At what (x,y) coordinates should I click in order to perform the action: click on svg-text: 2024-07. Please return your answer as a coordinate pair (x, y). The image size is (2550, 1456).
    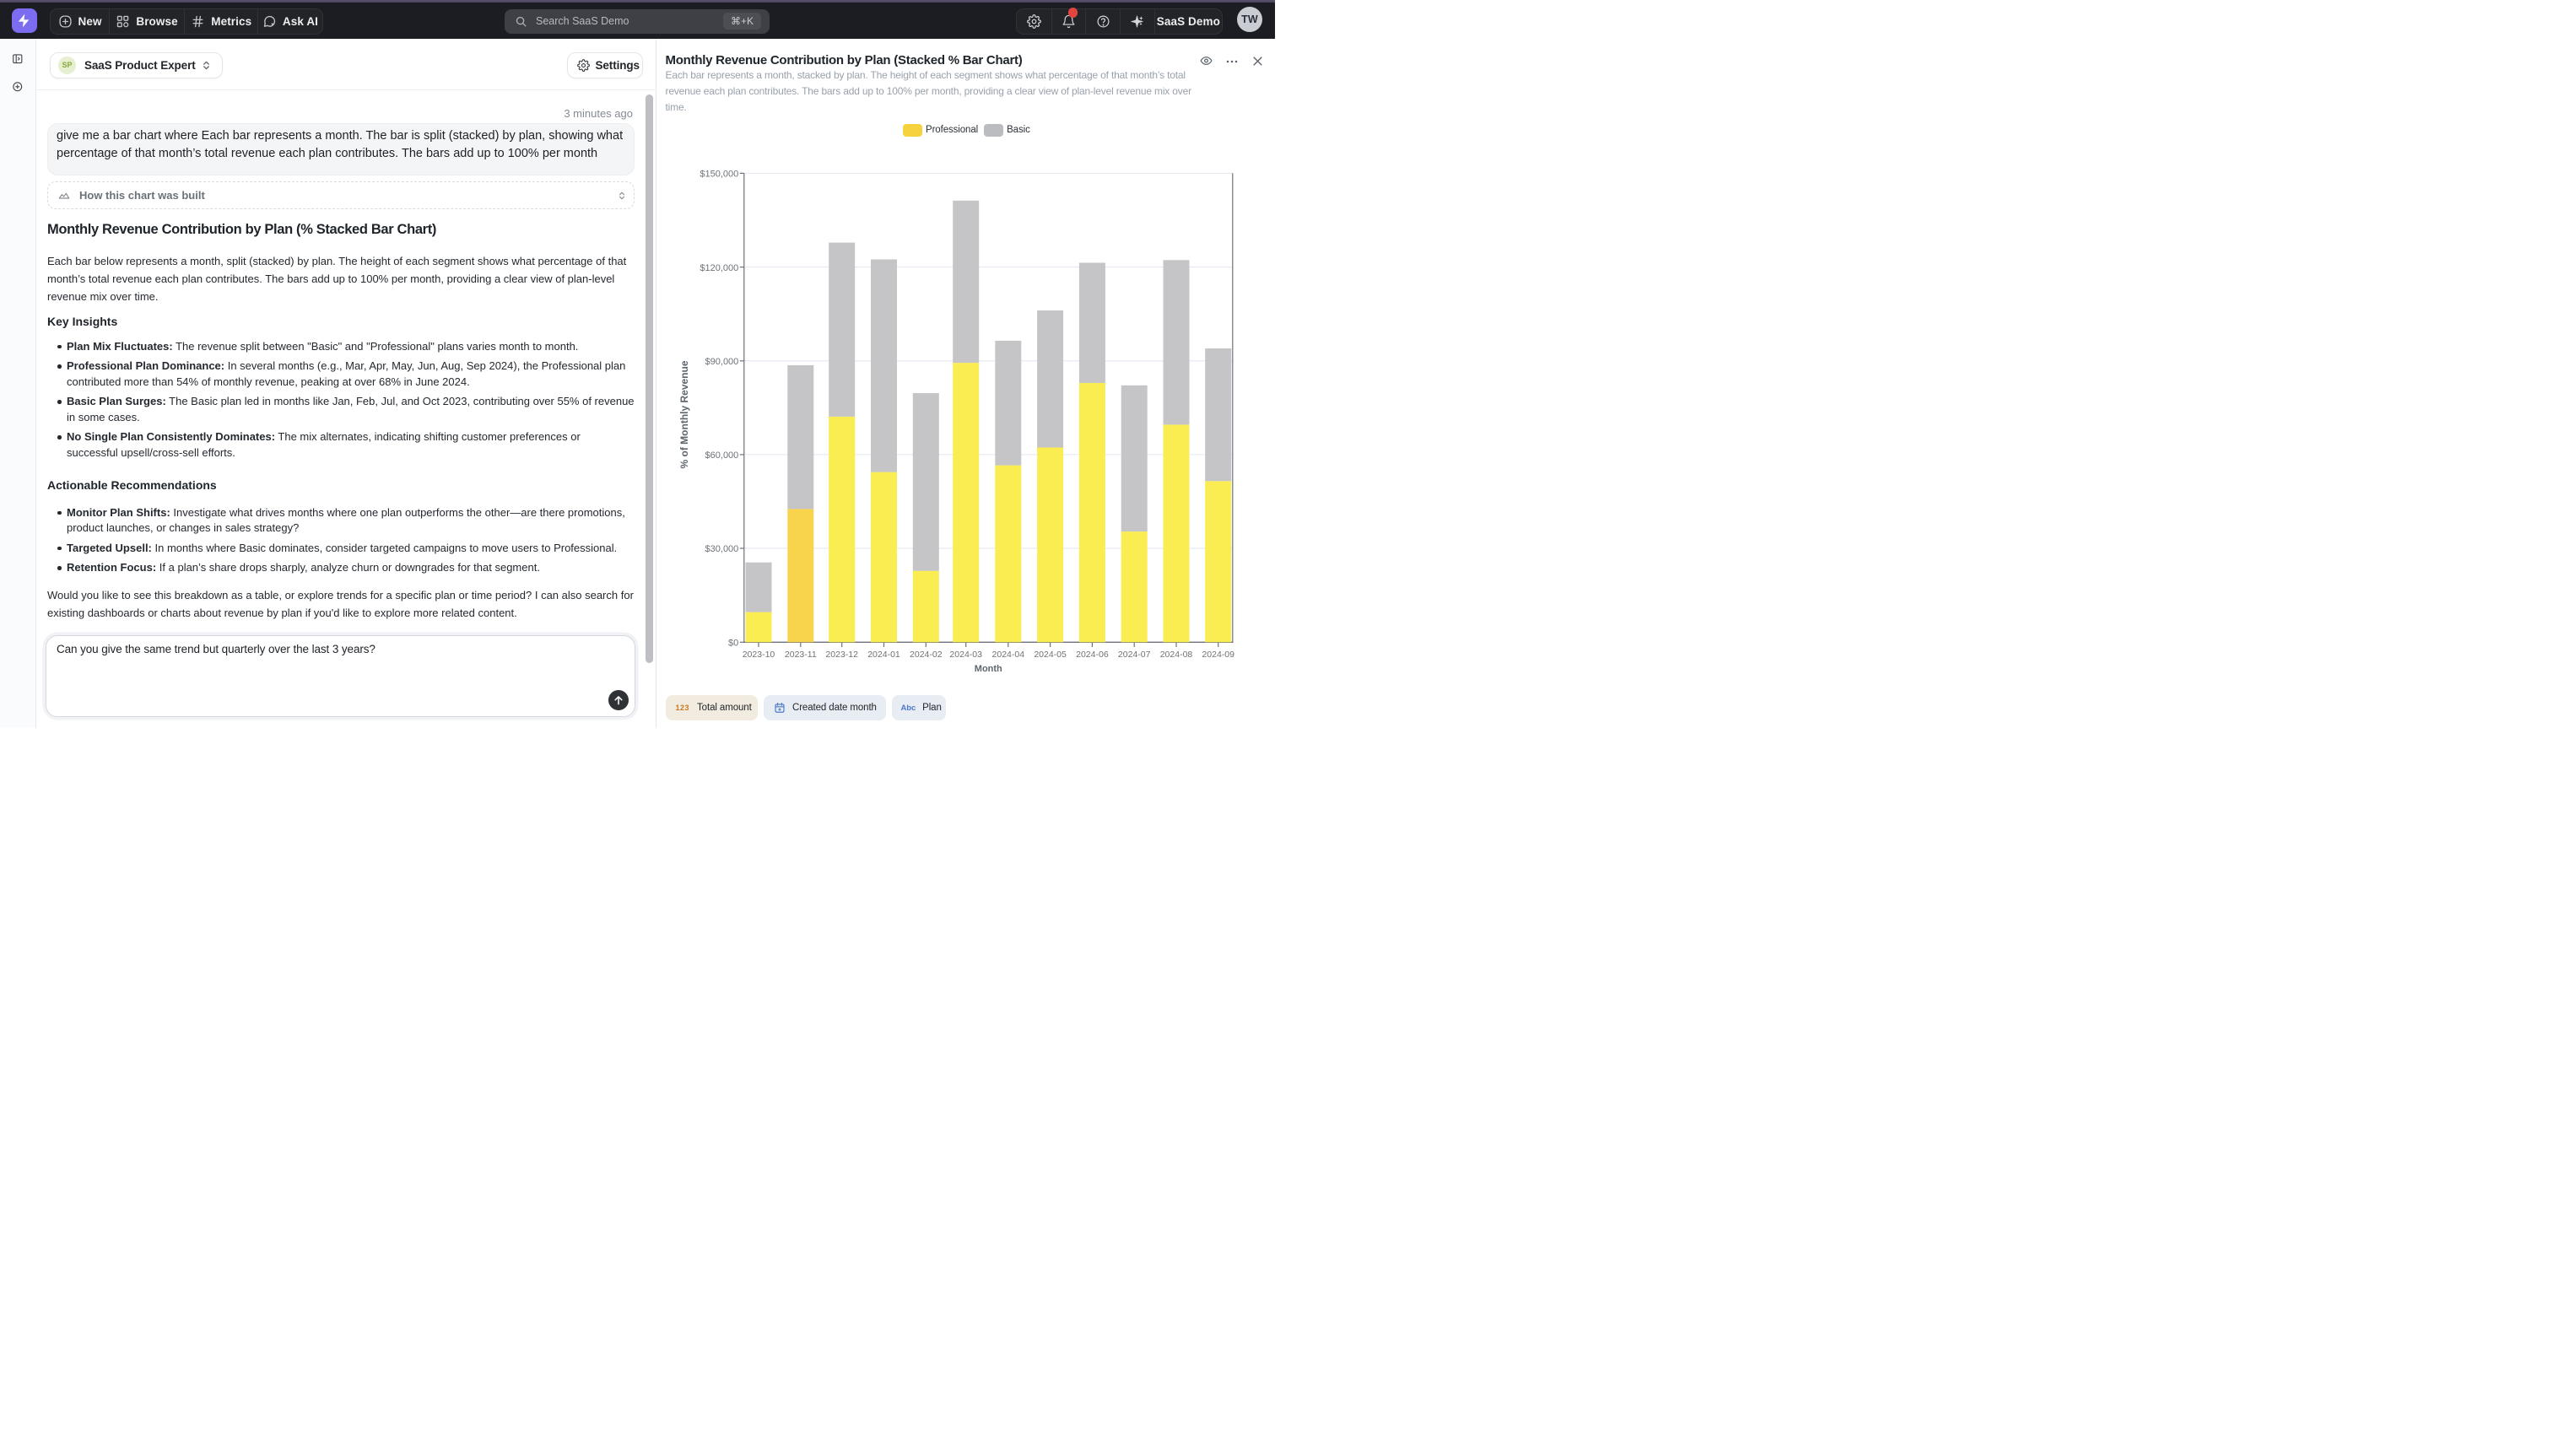
    Looking at the image, I should click on (1133, 655).